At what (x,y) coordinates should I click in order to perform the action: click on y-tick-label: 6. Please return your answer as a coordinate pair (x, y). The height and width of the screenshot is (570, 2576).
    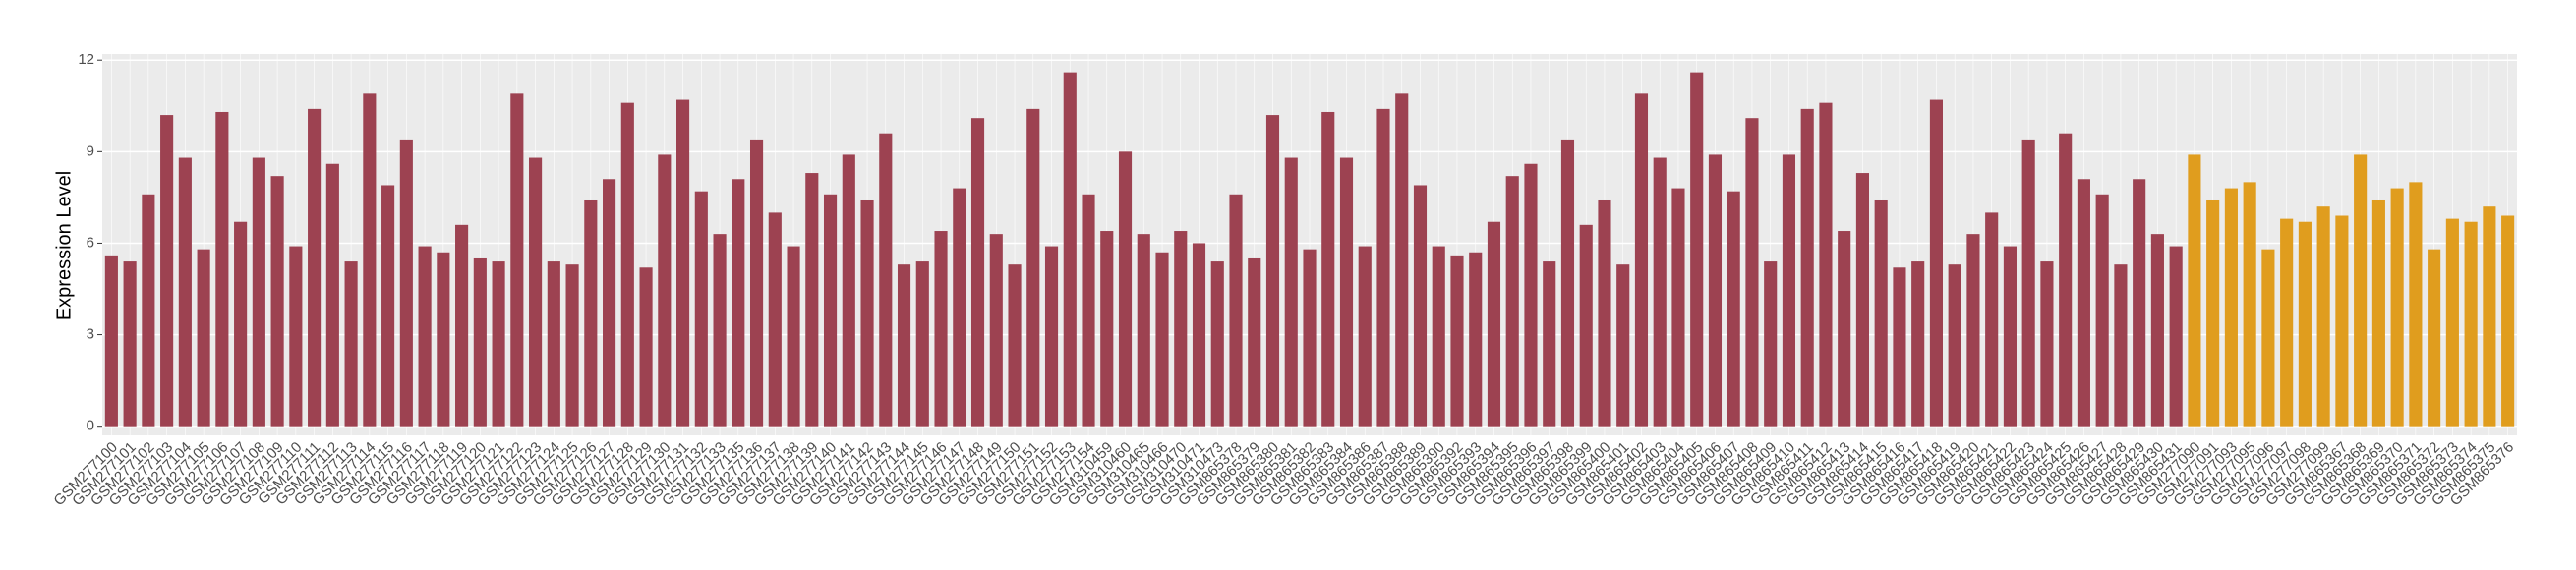
    Looking at the image, I should click on (90, 242).